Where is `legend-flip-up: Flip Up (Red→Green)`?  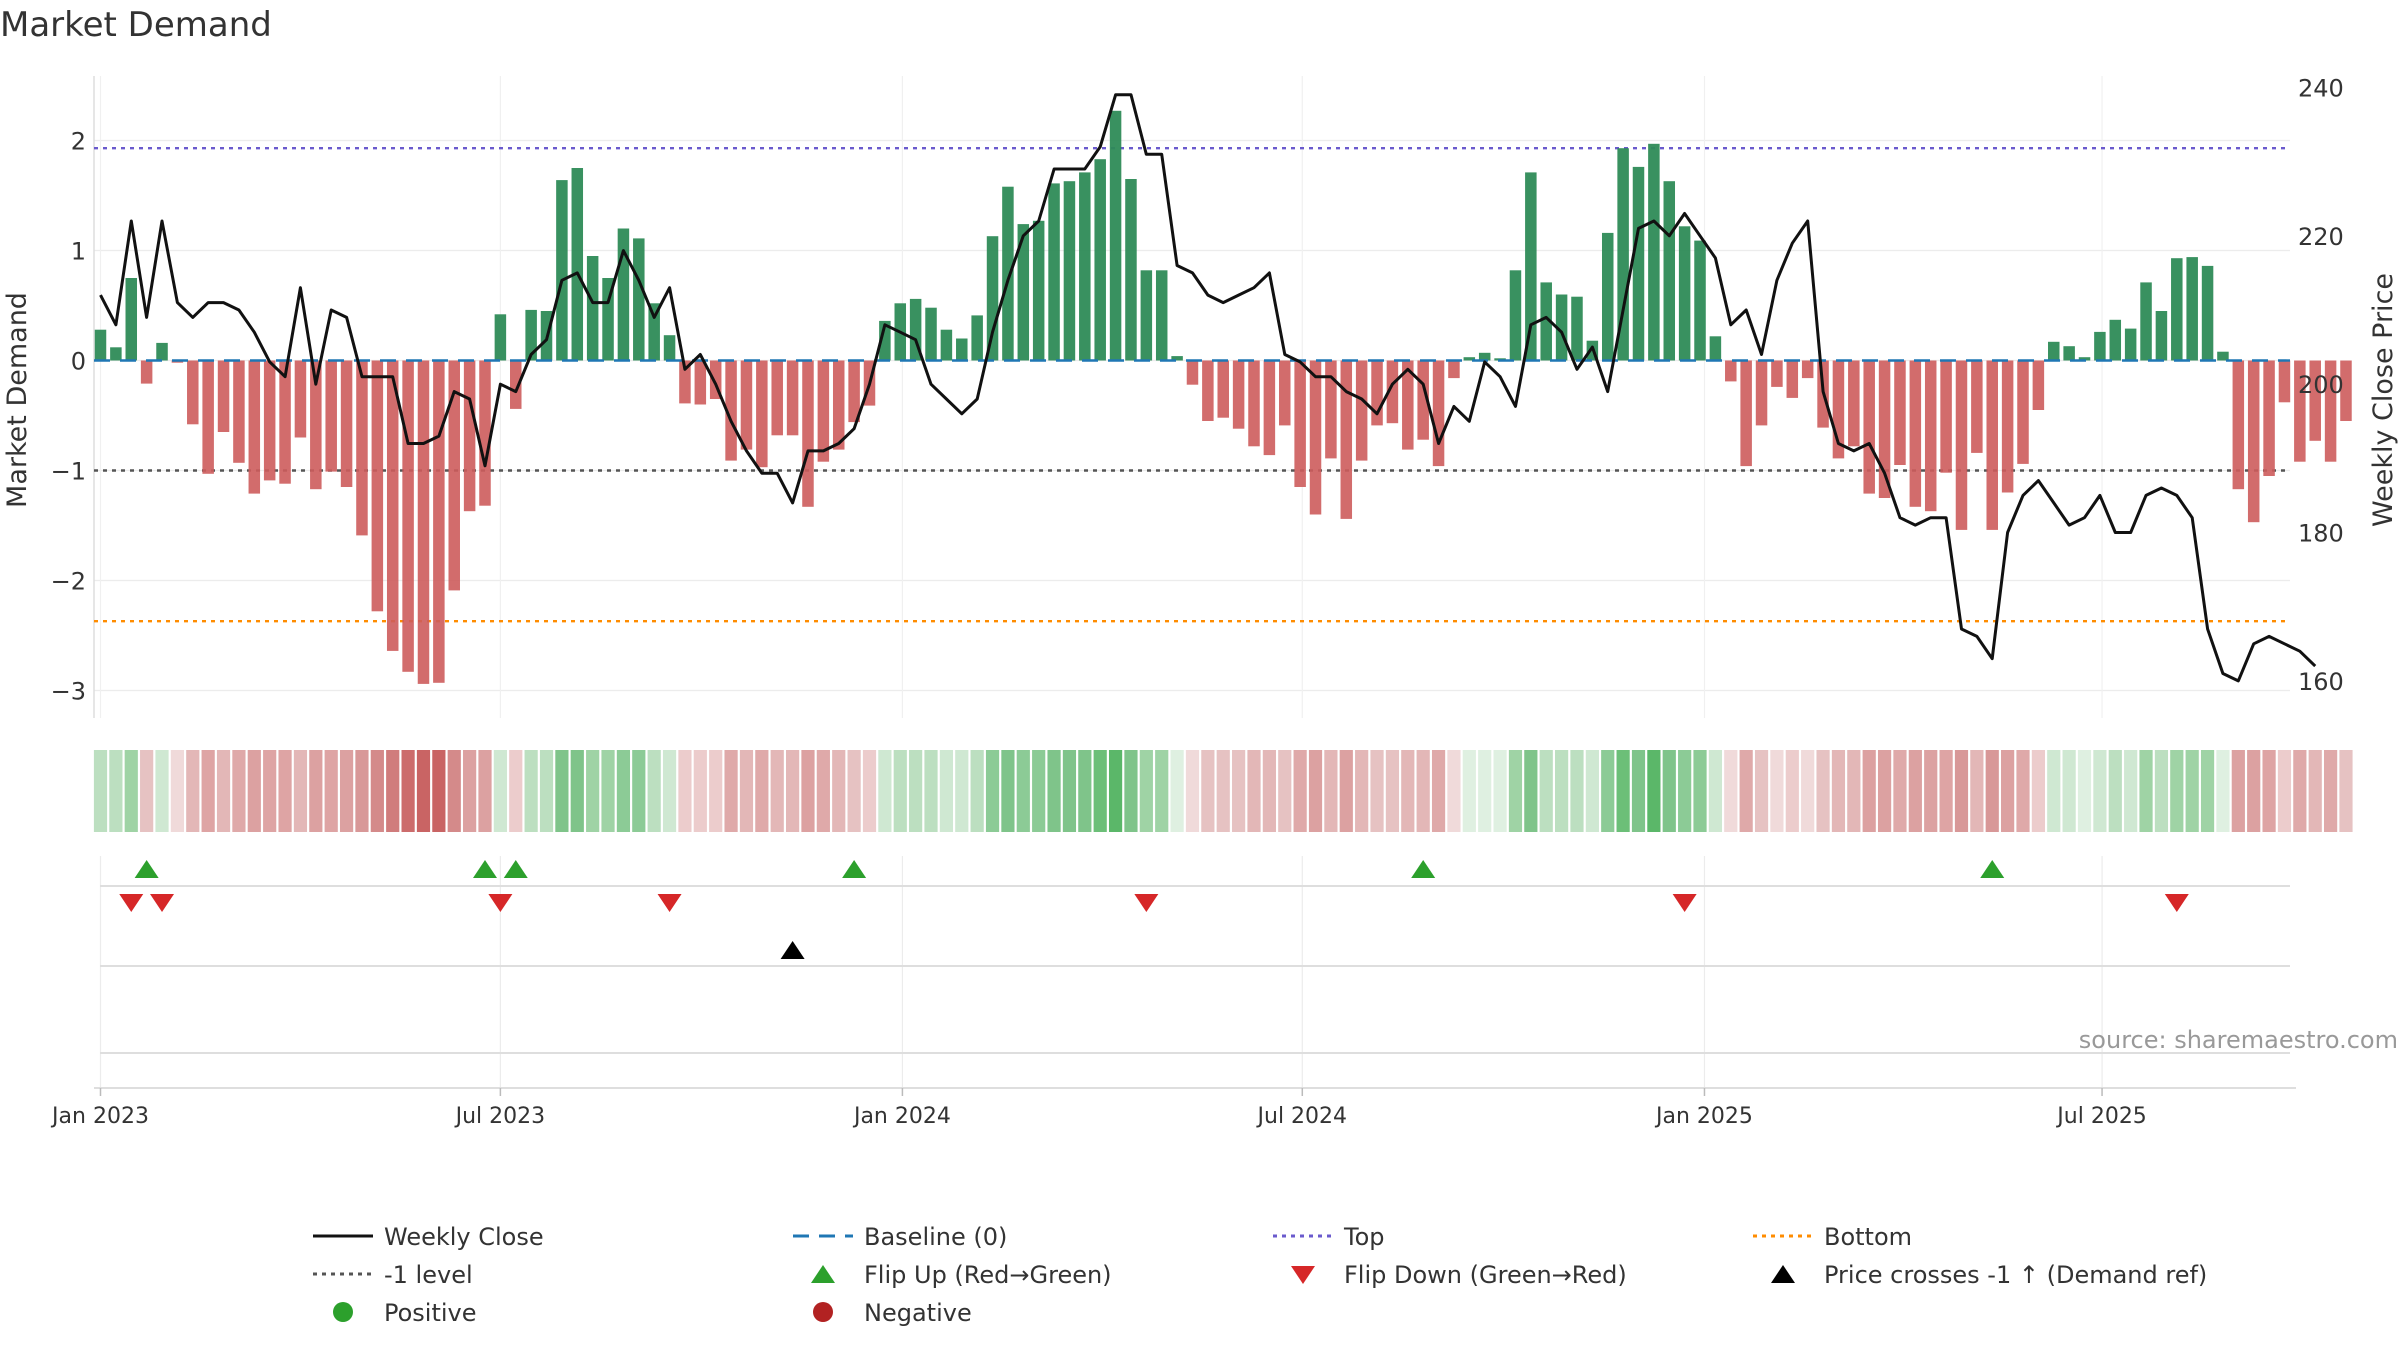
legend-flip-up: Flip Up (Red→Green) is located at coordinates (961, 1275).